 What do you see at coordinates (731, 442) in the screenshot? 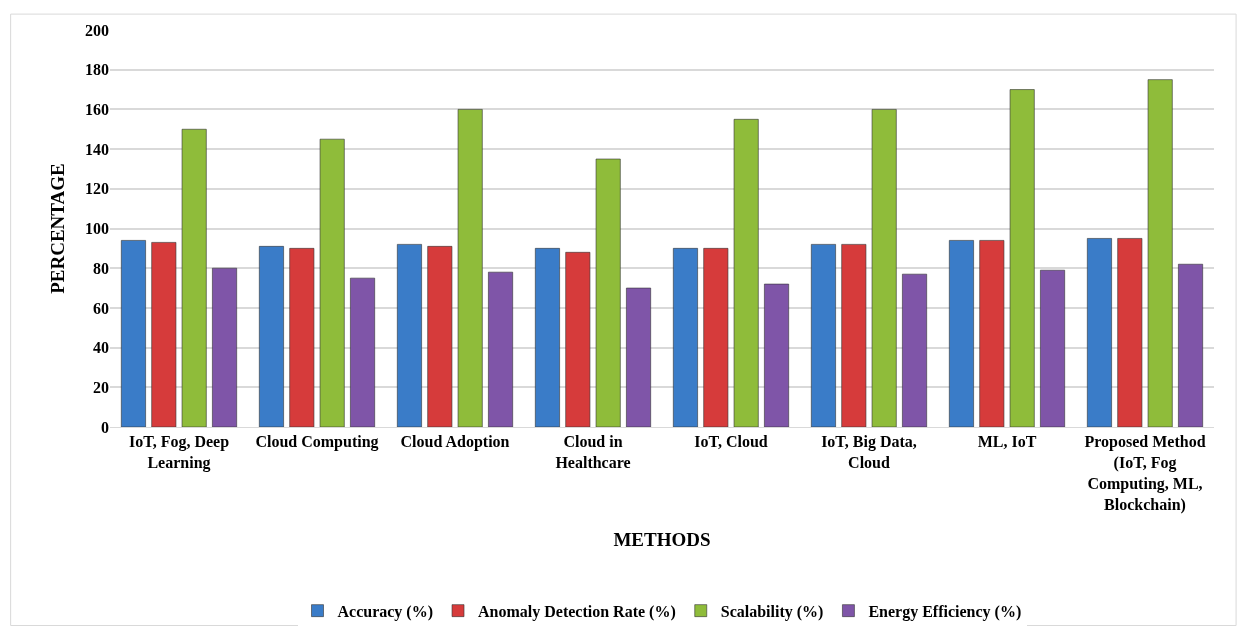
I see `x-tick-label: IoT, Cloud` at bounding box center [731, 442].